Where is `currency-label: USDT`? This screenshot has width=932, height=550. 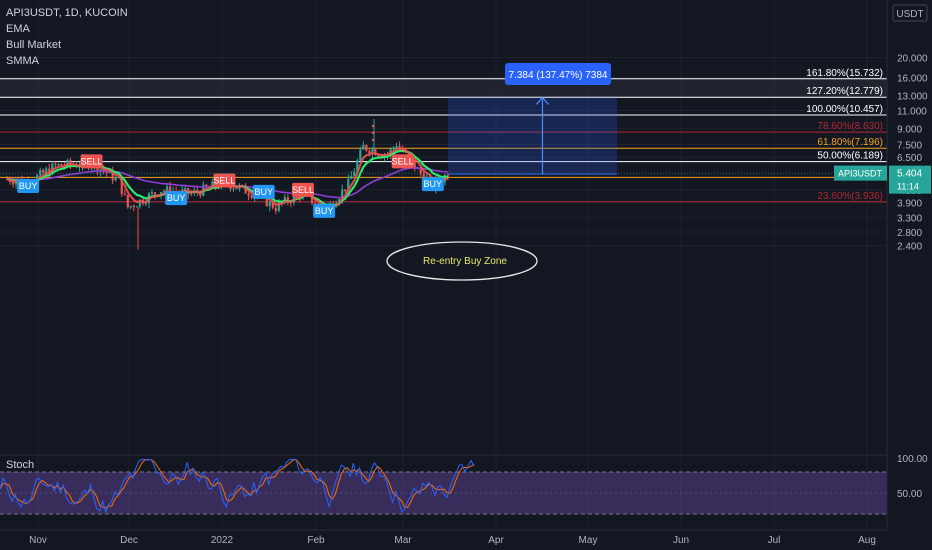
currency-label: USDT is located at coordinates (909, 14).